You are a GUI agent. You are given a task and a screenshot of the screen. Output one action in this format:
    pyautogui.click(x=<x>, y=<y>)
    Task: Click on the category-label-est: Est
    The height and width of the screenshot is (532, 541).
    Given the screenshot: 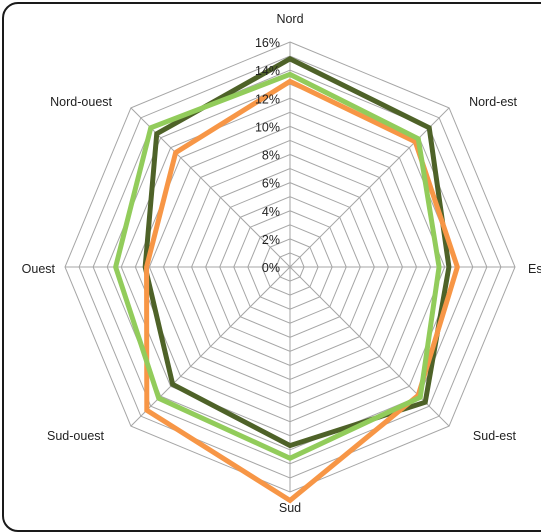 What is the action you would take?
    pyautogui.click(x=534, y=269)
    